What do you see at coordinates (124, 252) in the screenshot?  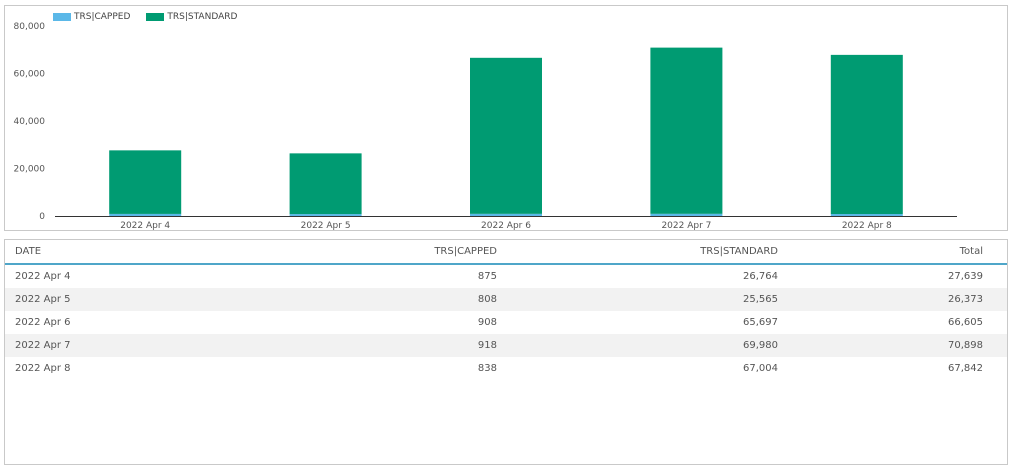 I see `header-date: DATE` at bounding box center [124, 252].